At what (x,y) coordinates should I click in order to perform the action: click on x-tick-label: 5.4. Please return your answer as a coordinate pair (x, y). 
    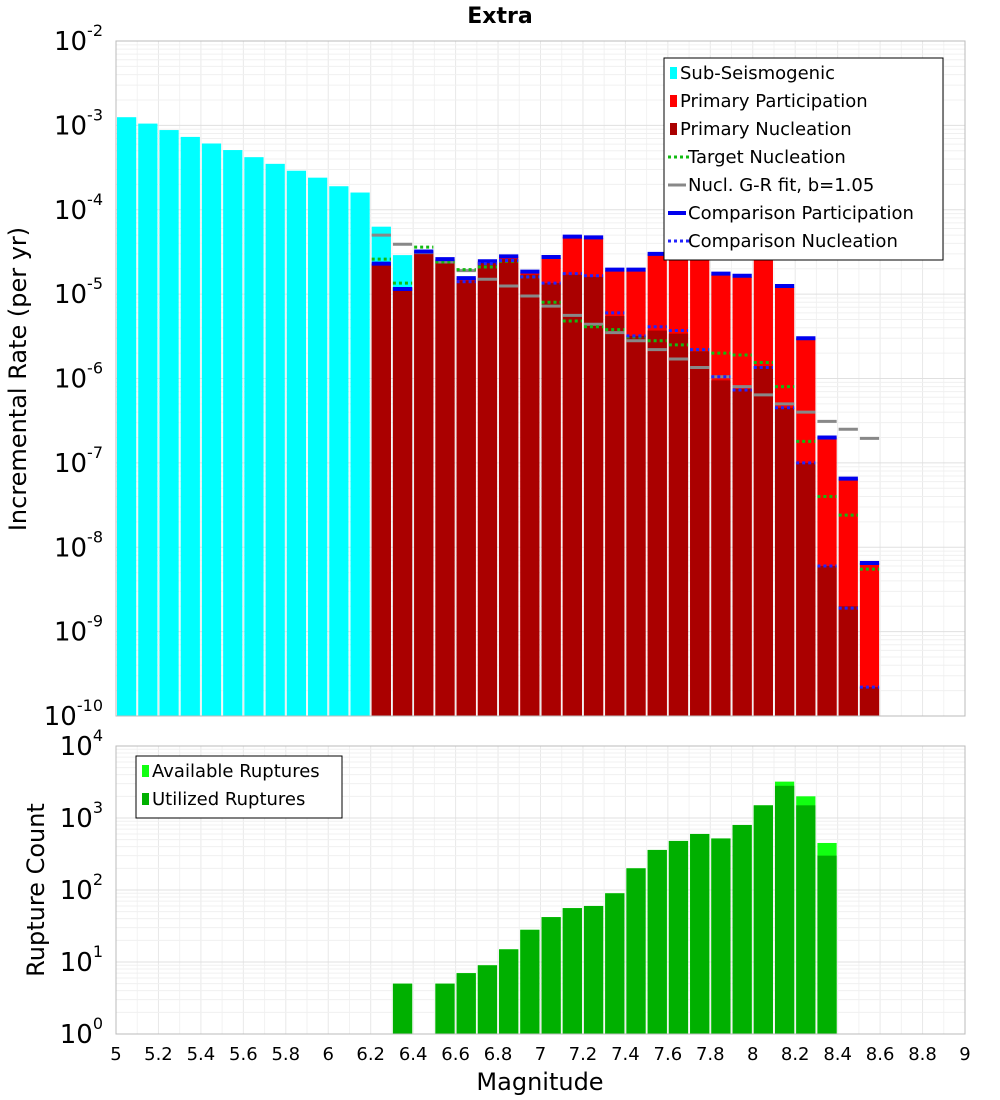
    Looking at the image, I should click on (201, 1054).